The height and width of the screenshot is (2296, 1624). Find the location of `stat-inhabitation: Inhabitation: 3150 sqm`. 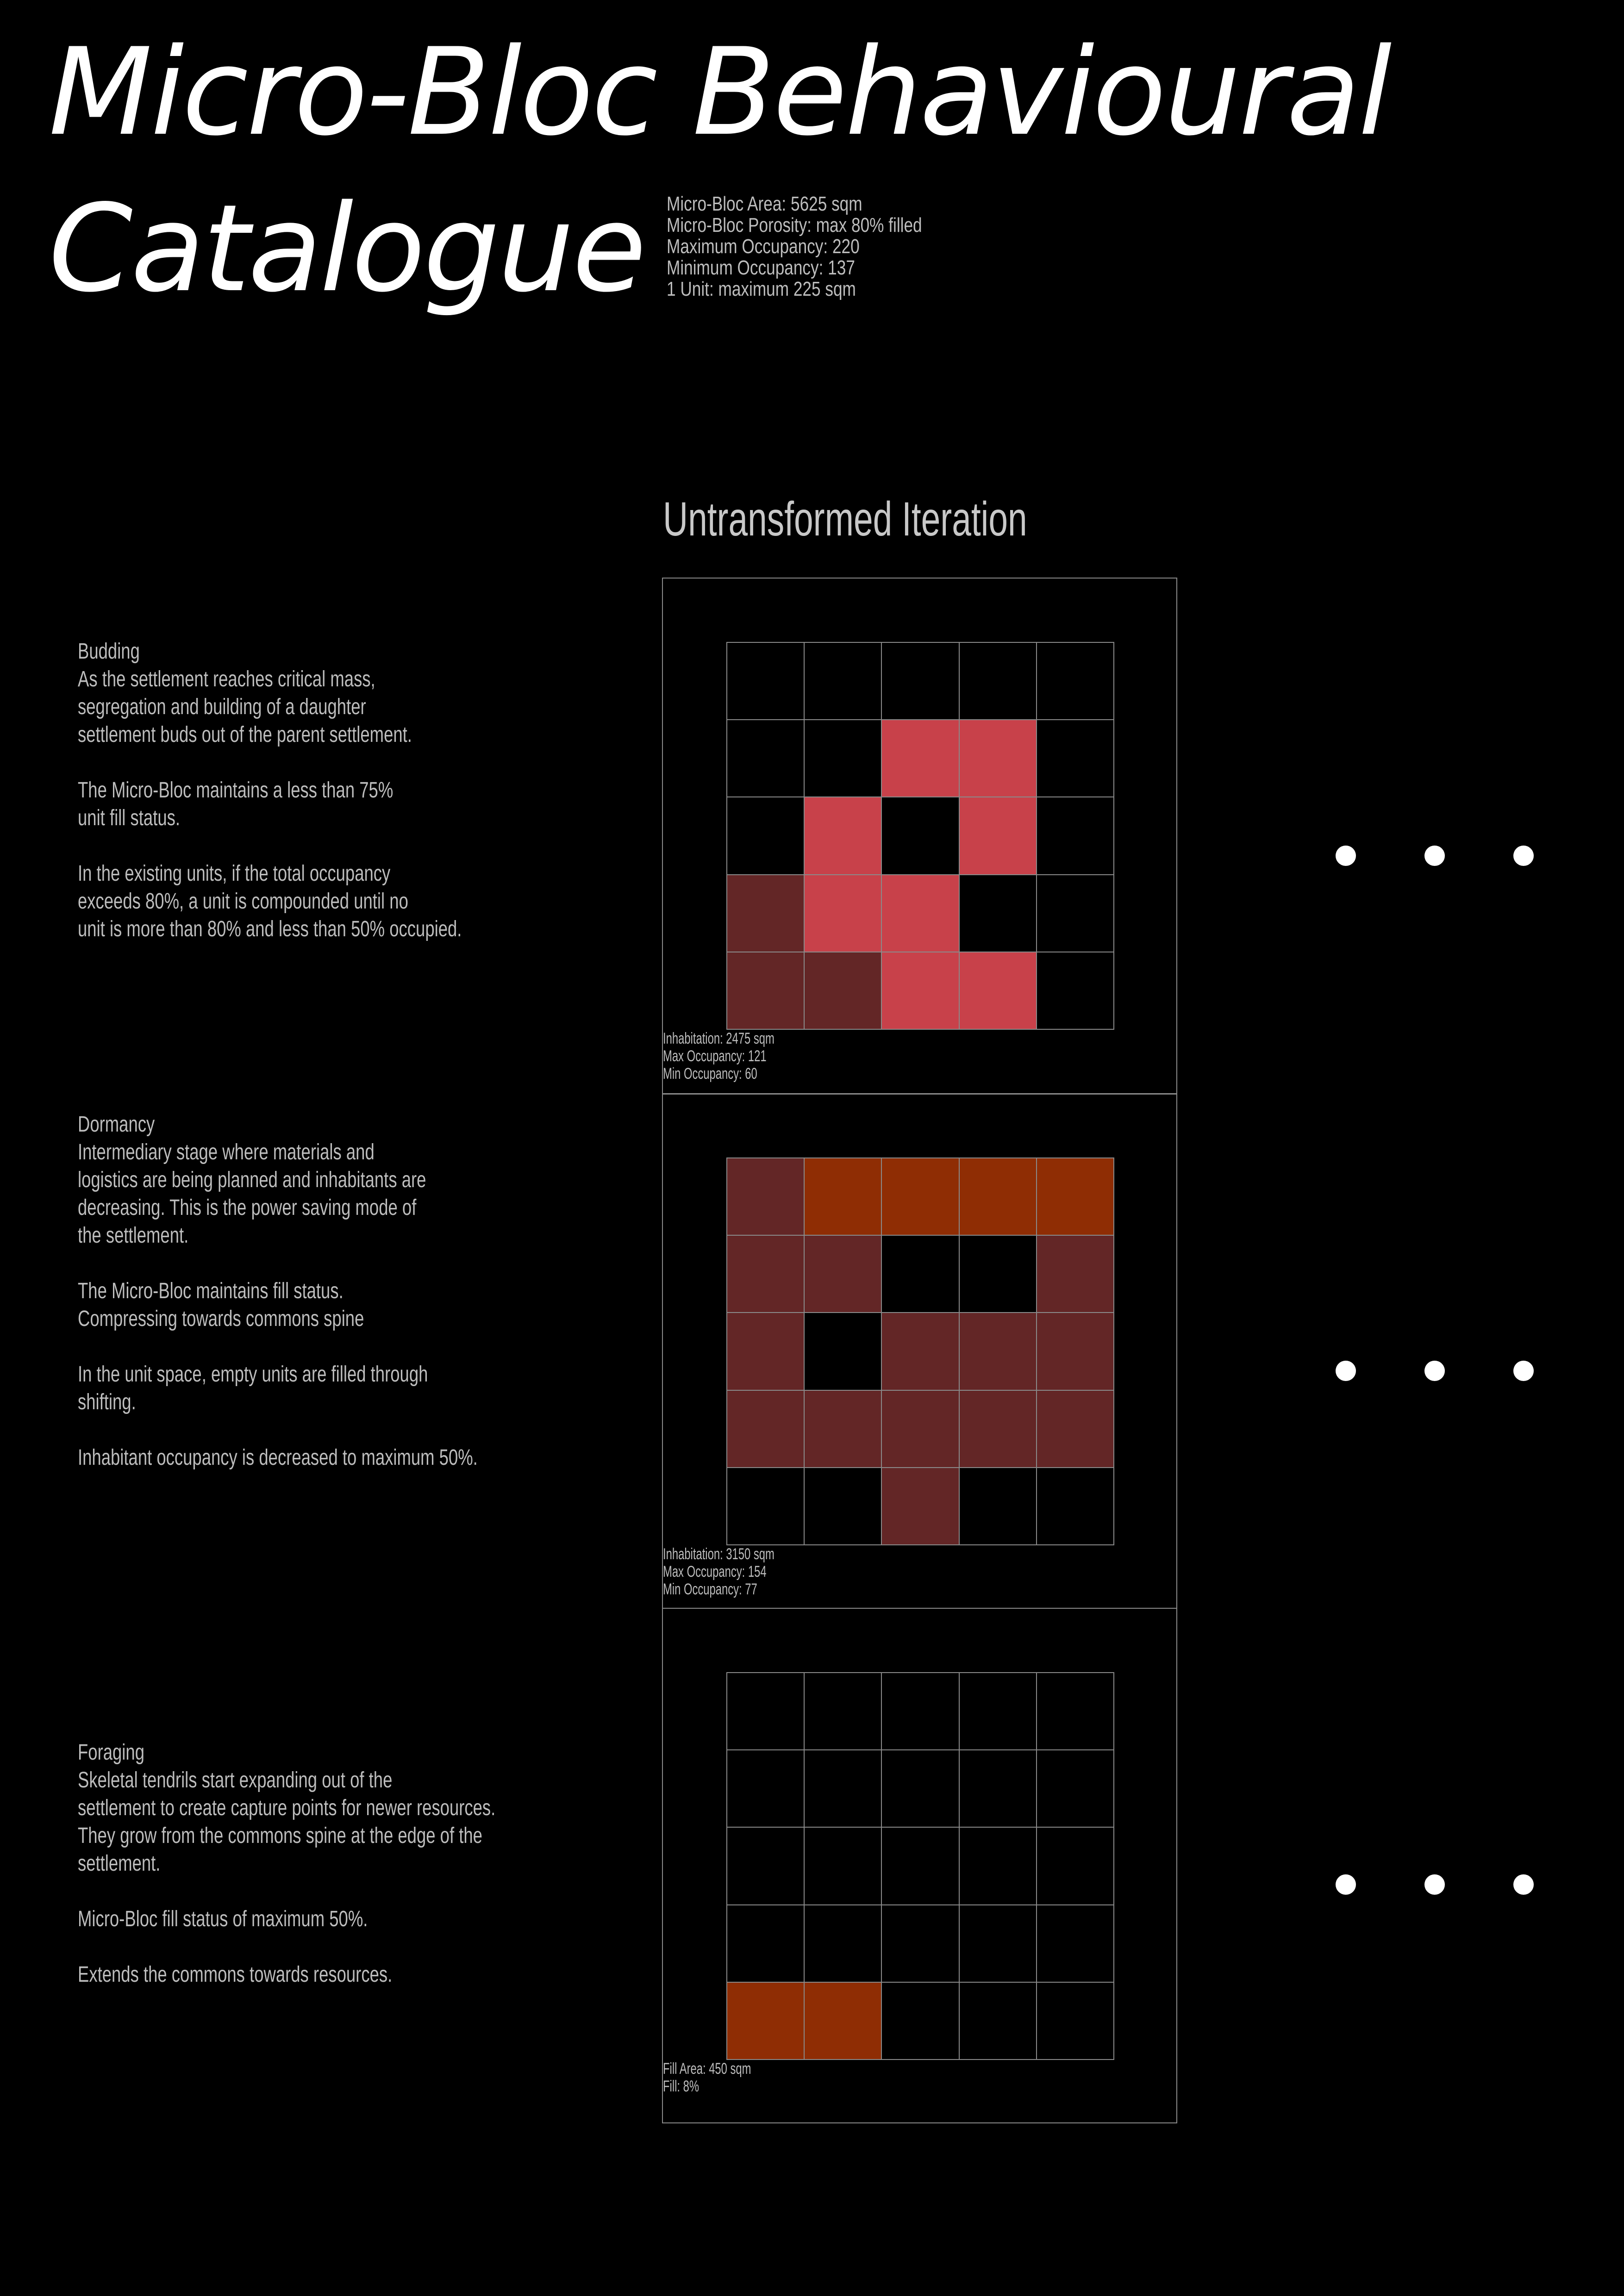

stat-inhabitation: Inhabitation: 3150 sqm is located at coordinates (719, 1554).